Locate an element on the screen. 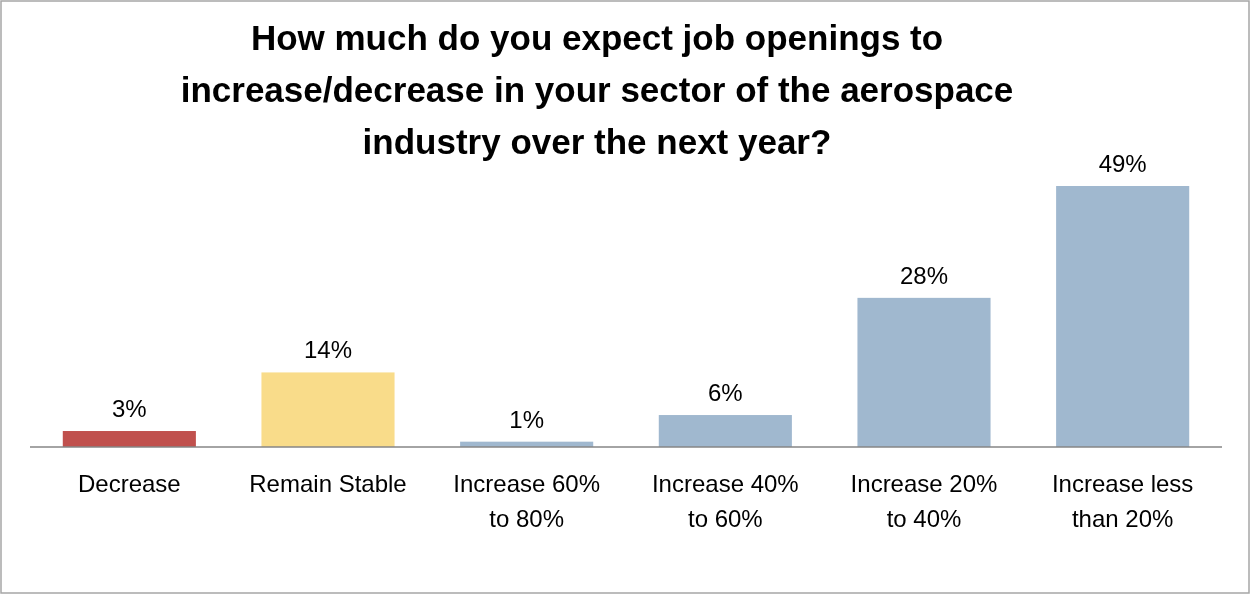 This screenshot has height=594, width=1250. data-label: 14% is located at coordinates (328, 350).